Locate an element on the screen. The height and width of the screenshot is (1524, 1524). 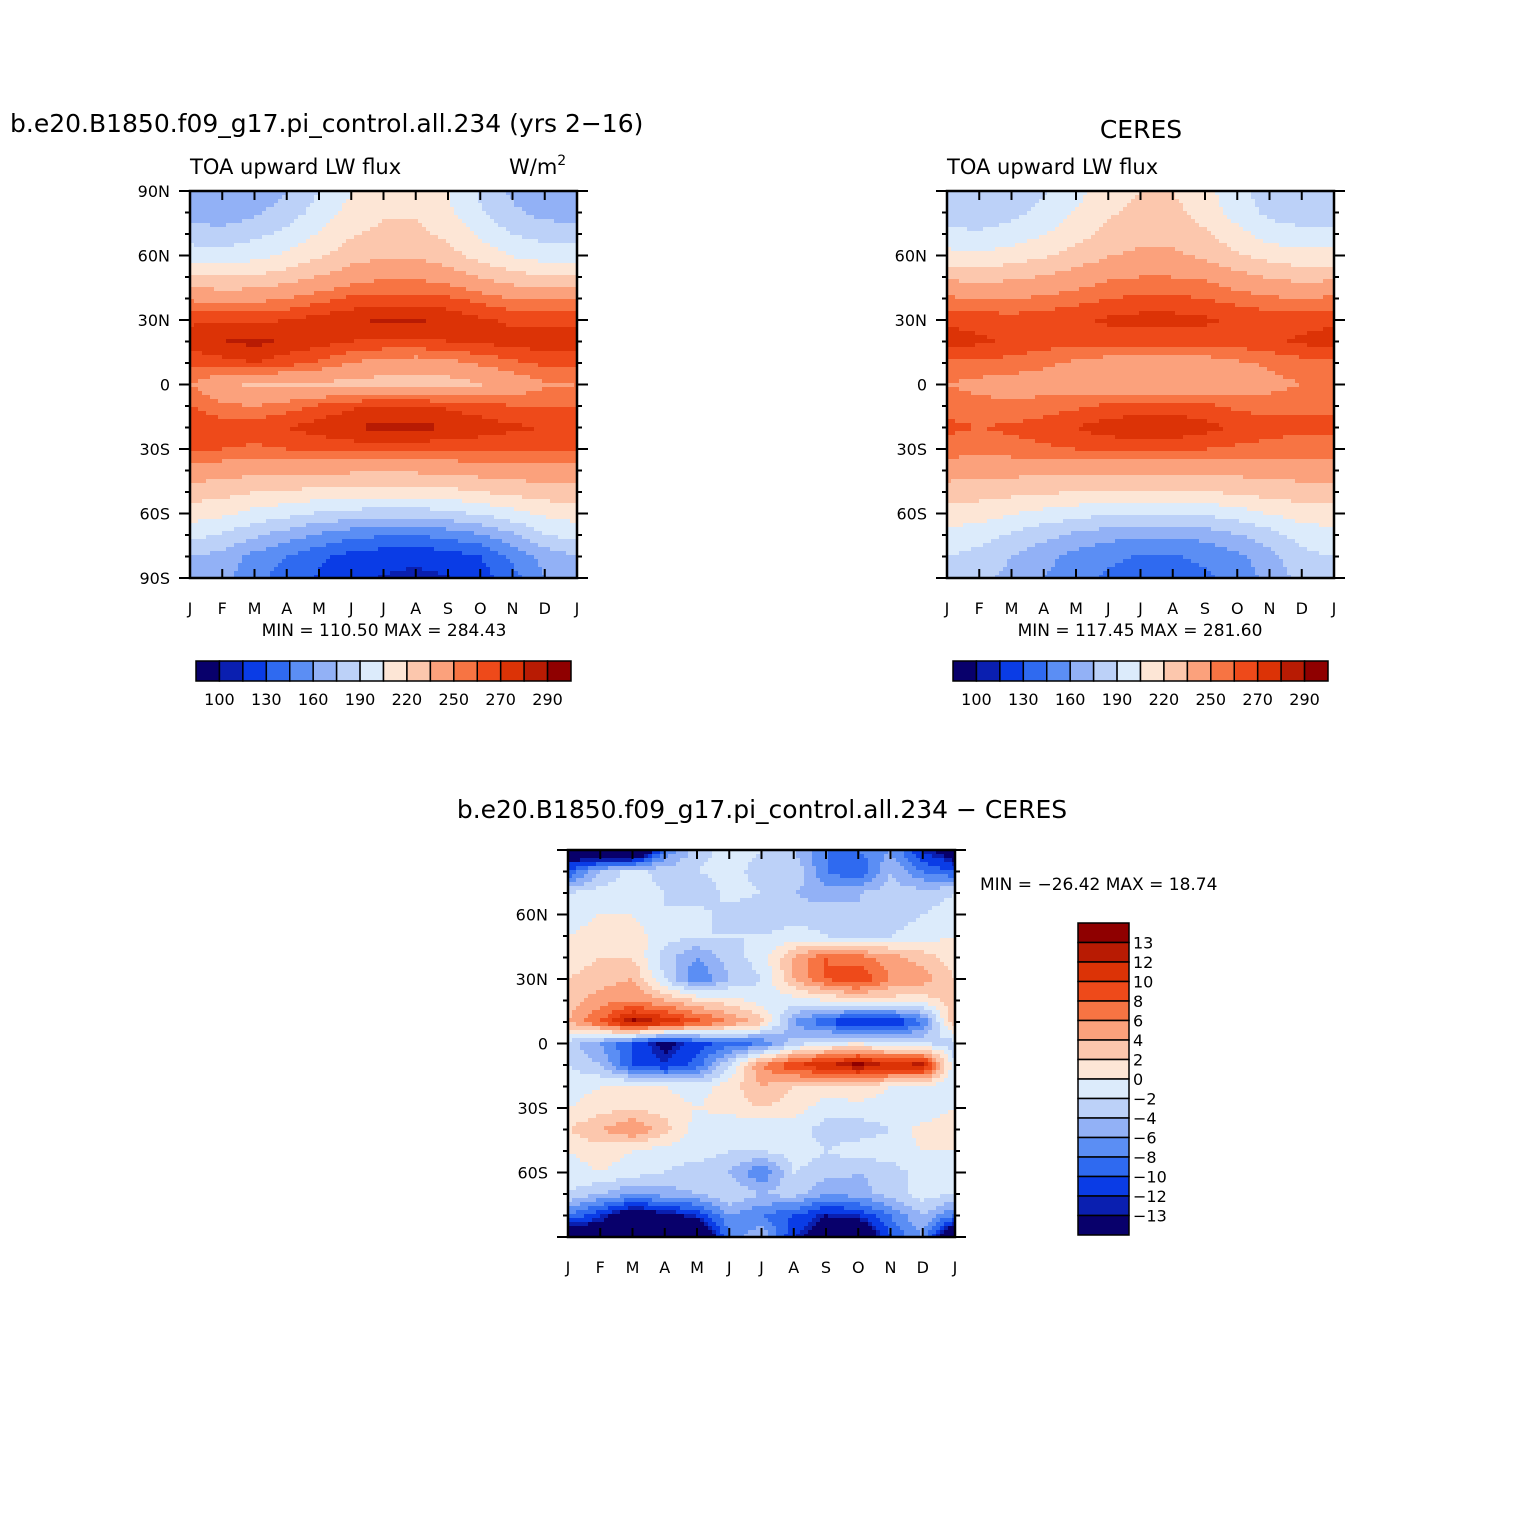
model-panel-units: W/m2 is located at coordinates (537, 166).